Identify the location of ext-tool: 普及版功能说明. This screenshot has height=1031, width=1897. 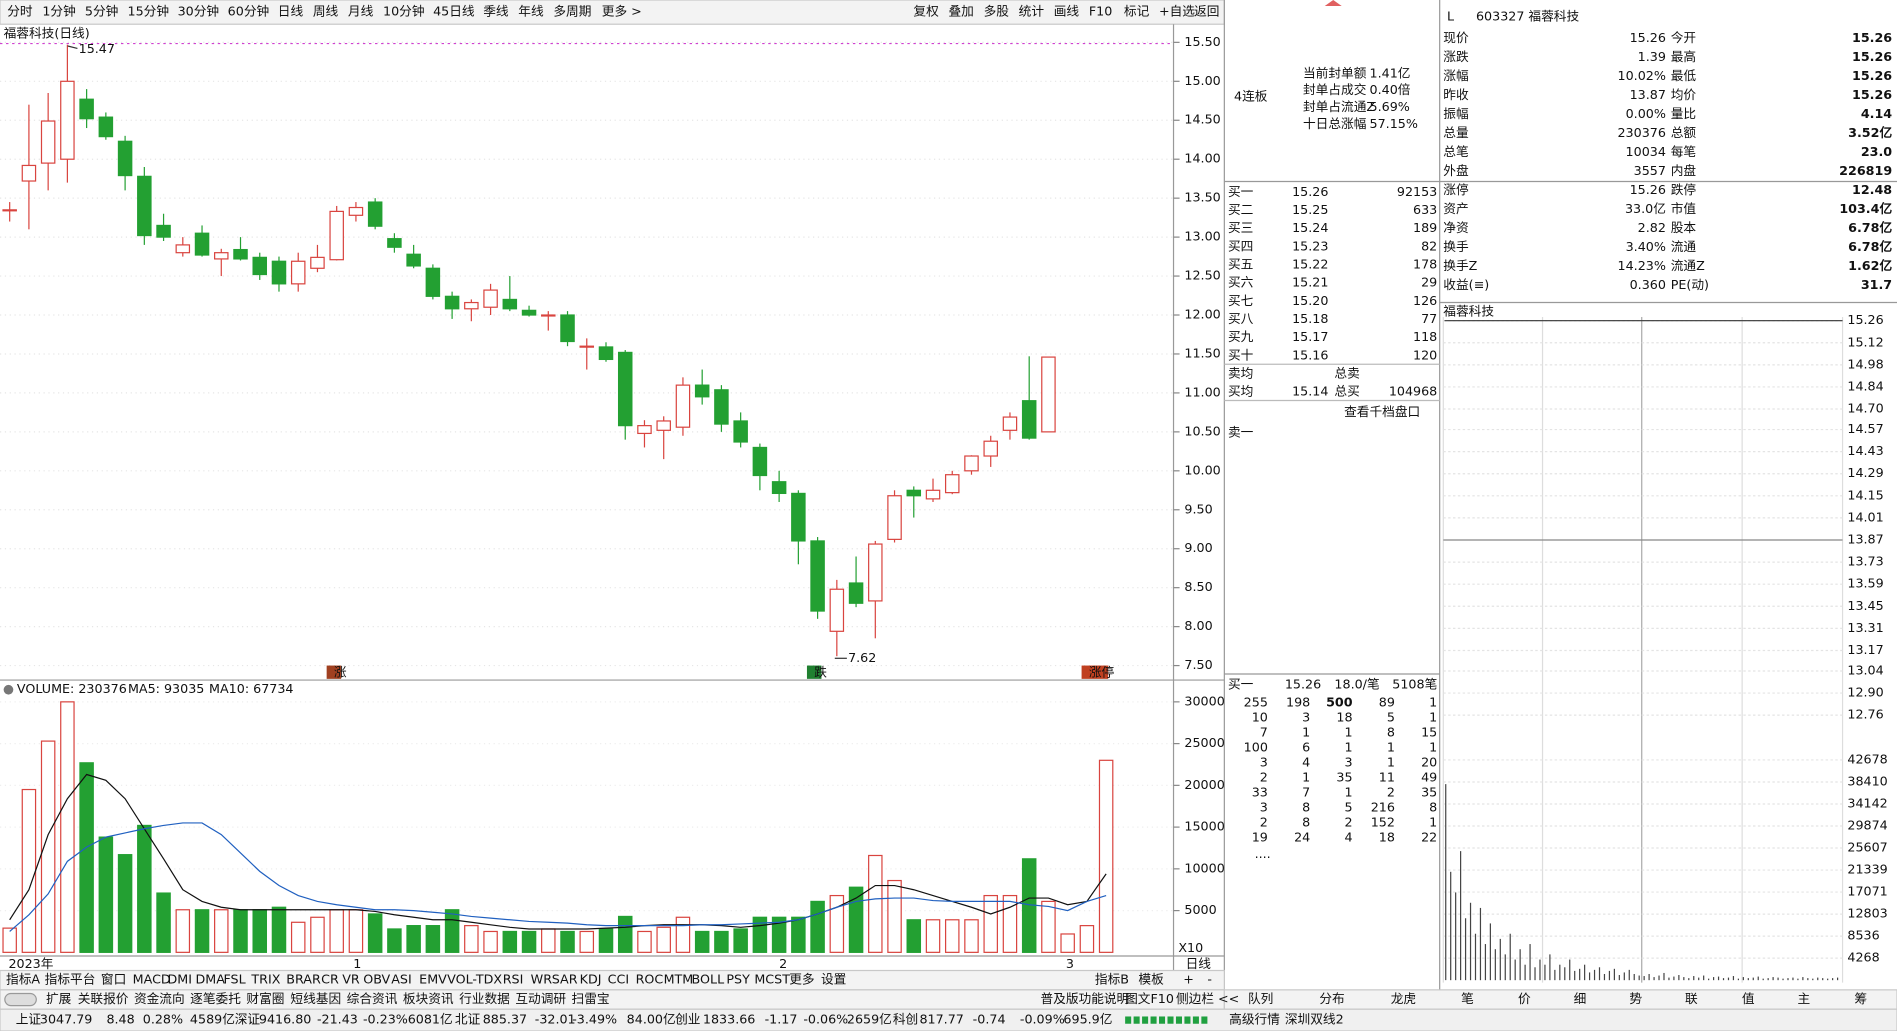
(1084, 998).